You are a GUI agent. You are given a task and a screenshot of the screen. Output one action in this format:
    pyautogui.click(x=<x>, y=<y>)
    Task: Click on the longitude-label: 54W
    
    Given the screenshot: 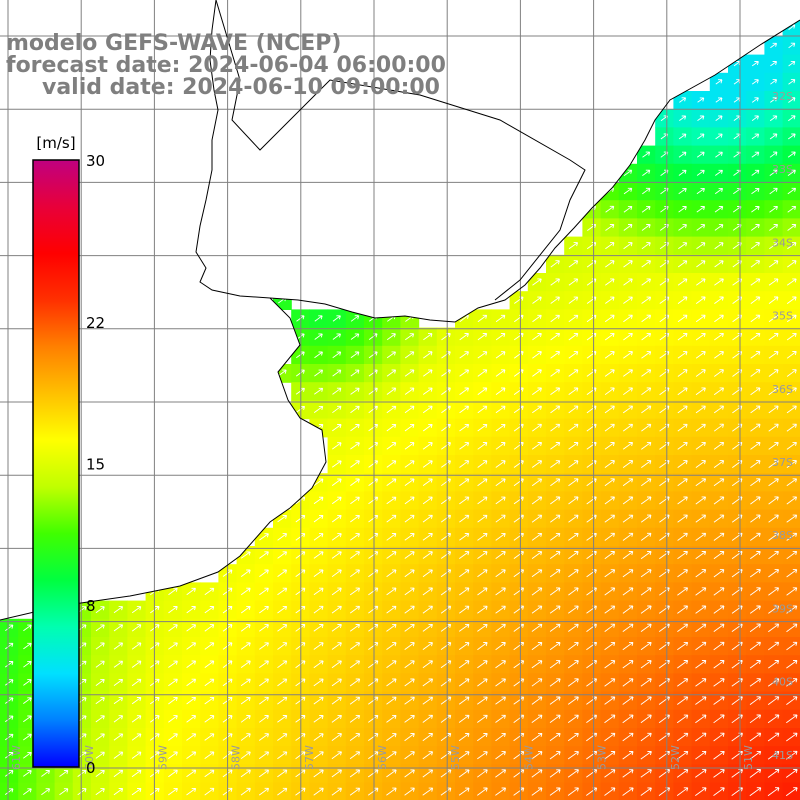 What is the action you would take?
    pyautogui.click(x=528, y=757)
    